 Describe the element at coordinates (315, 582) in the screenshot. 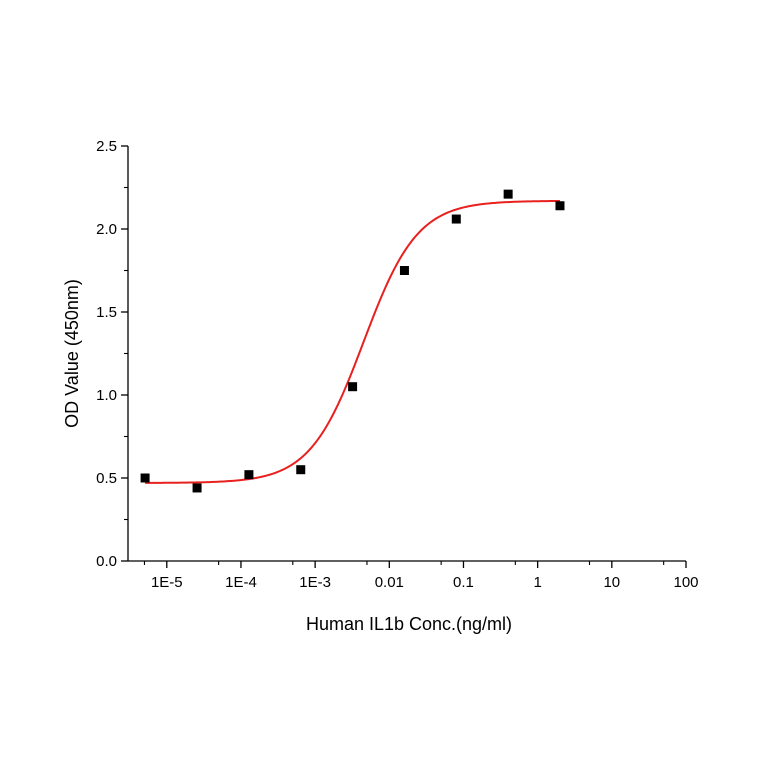

I see `x-tick-label: 1E-3` at that location.